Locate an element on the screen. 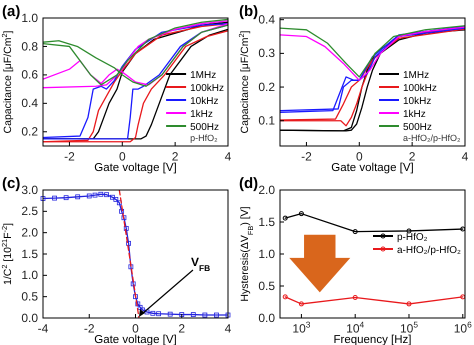  annotation: V$_{FB}$ is located at coordinates (200, 264).